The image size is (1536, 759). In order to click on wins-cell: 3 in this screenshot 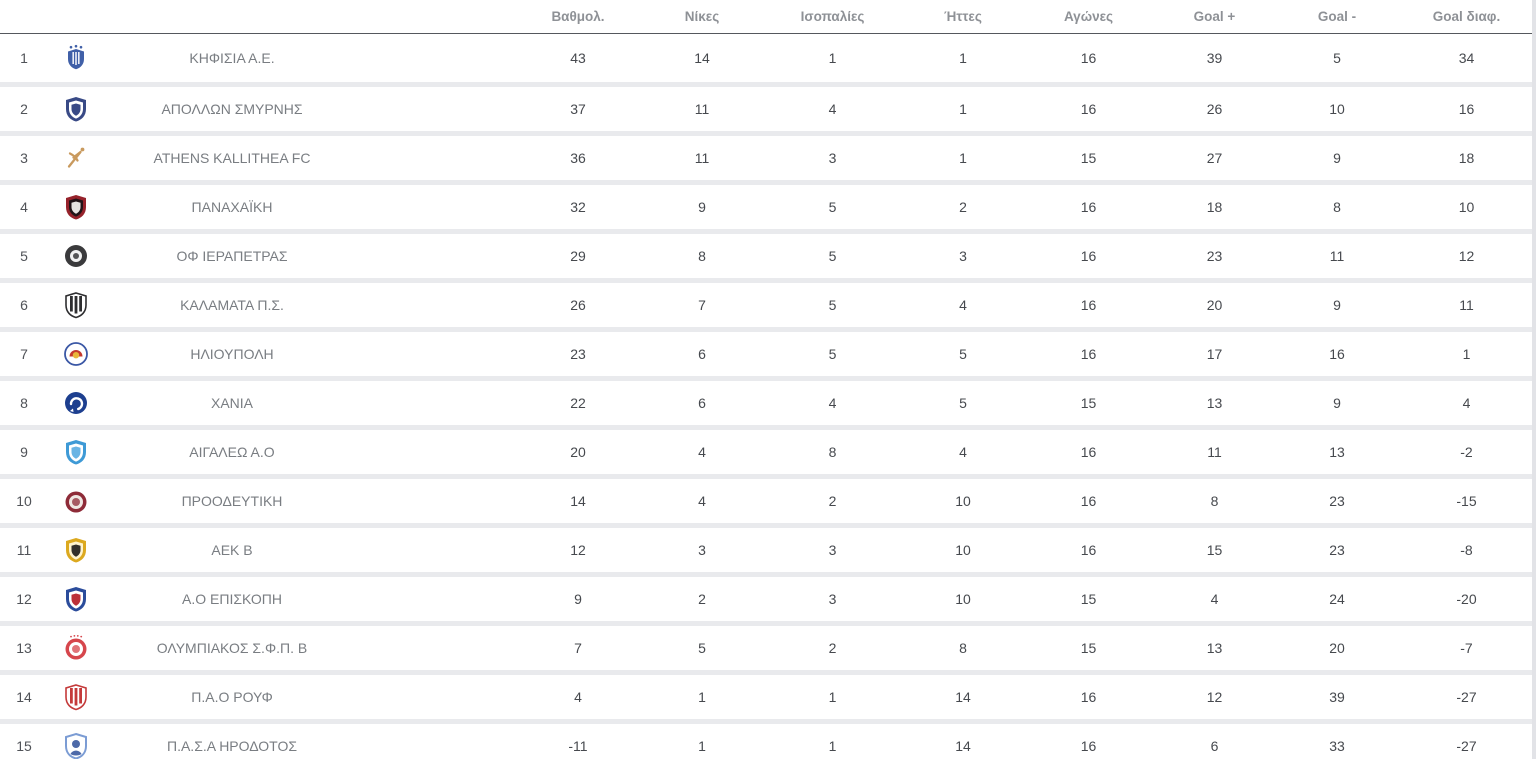, I will do `click(702, 550)`.